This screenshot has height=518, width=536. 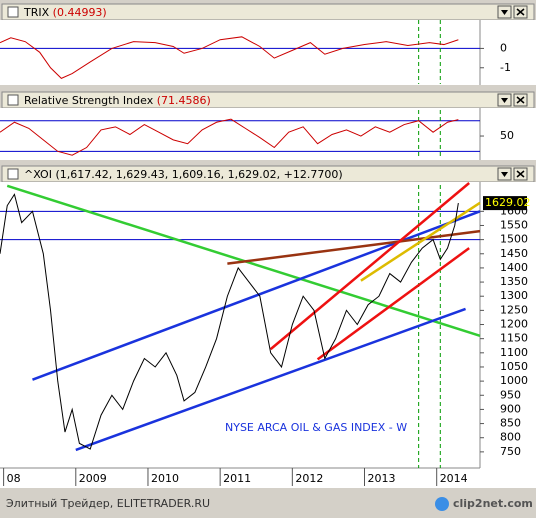 I want to click on last-value-label: 1629.02, so click(x=508, y=202).